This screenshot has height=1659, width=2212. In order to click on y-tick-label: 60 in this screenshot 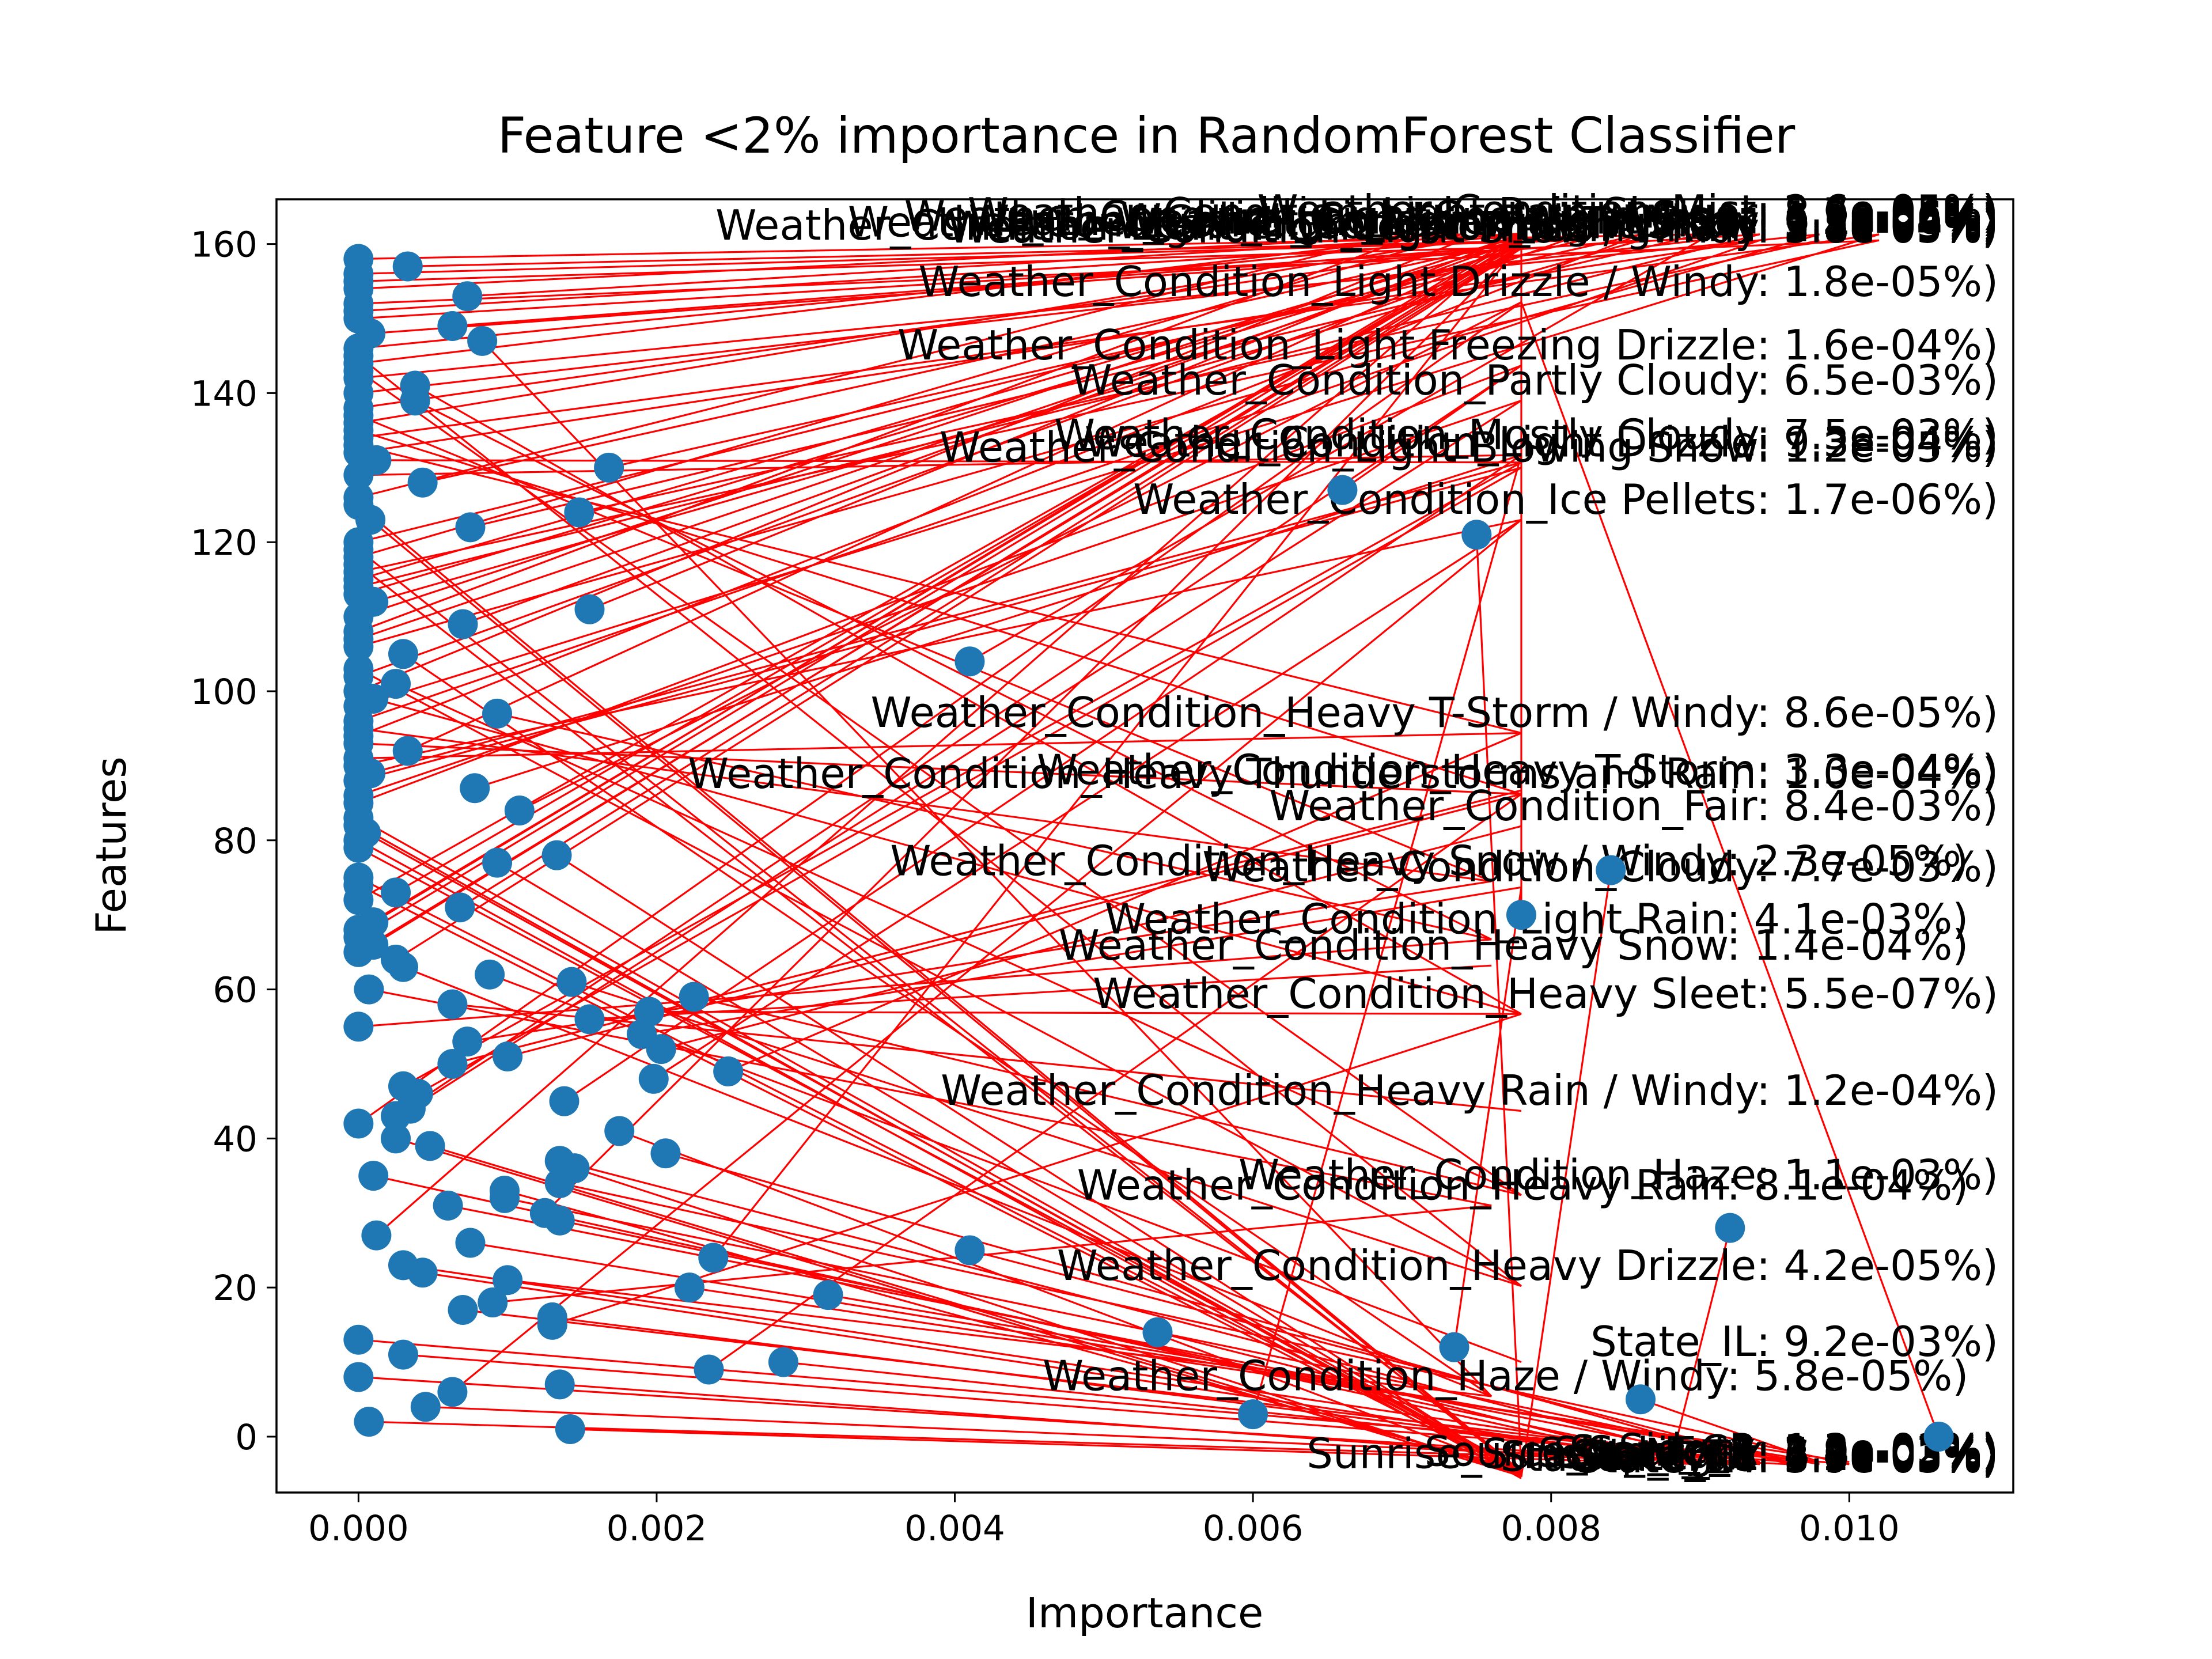, I will do `click(235, 990)`.